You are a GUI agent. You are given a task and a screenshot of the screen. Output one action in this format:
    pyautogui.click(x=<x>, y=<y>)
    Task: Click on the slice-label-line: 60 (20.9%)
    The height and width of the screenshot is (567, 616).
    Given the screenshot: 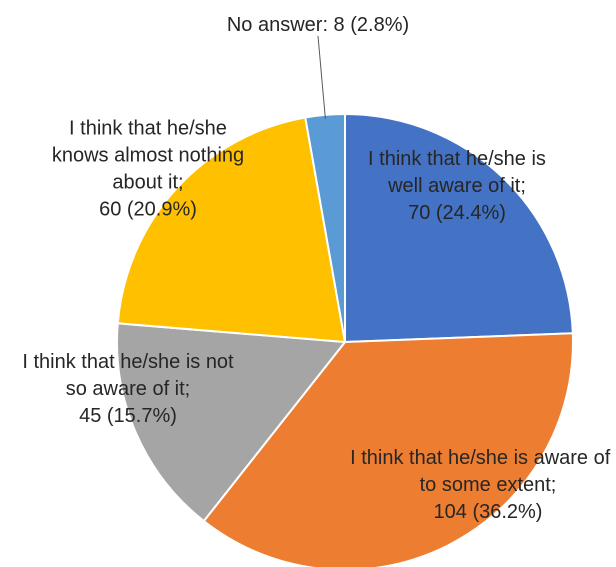 What is the action you would take?
    pyautogui.click(x=148, y=210)
    